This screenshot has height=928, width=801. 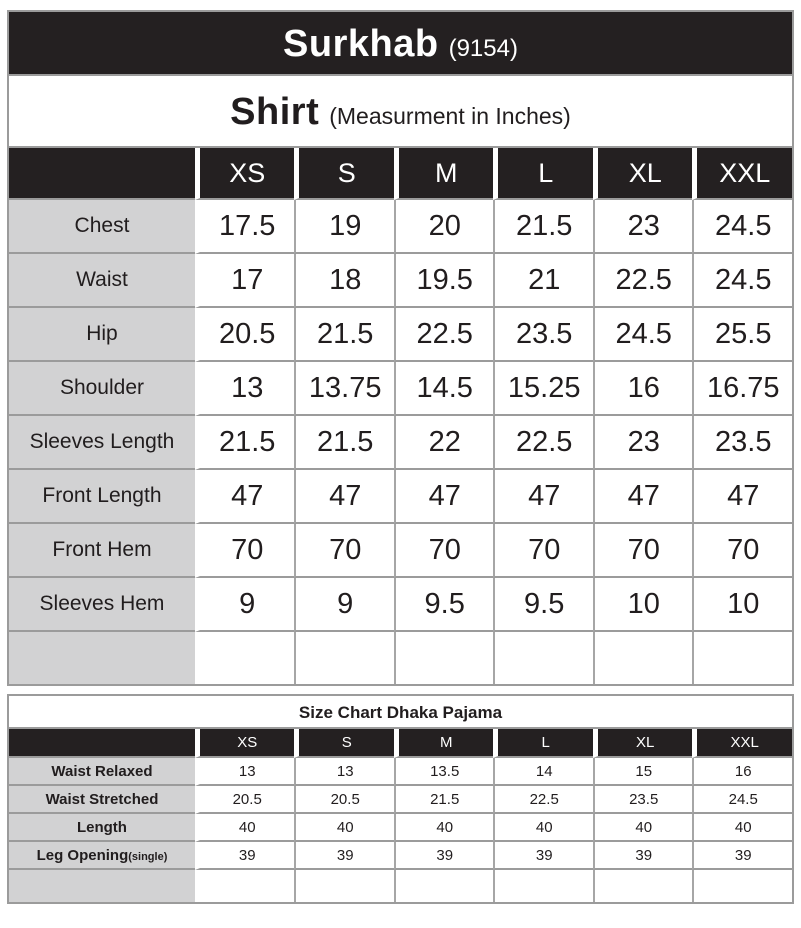 What do you see at coordinates (102, 605) in the screenshot?
I see `measurement-row-label: Sleeves Hem` at bounding box center [102, 605].